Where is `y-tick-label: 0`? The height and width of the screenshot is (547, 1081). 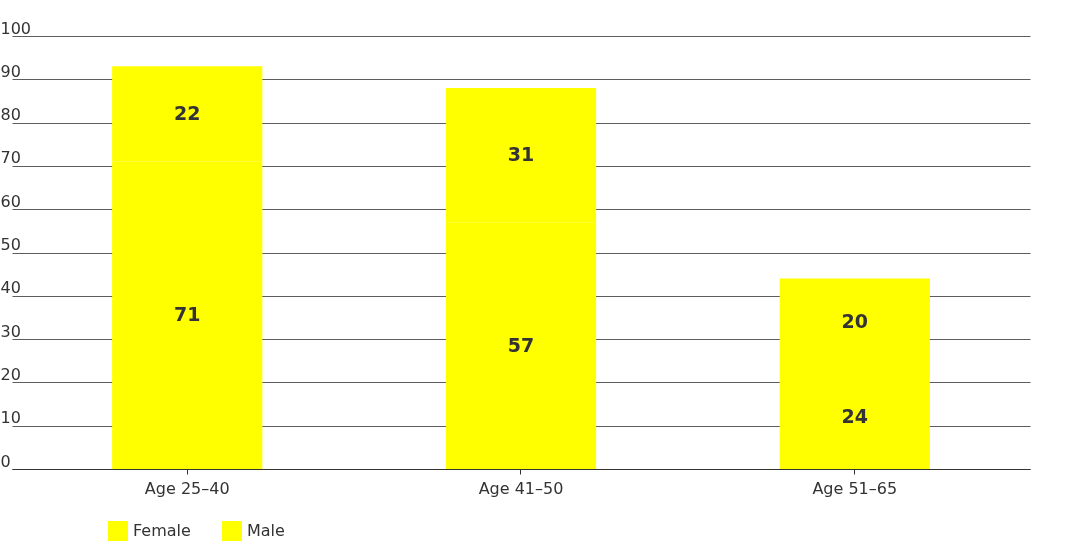
y-tick-label: 0 is located at coordinates (5, 461).